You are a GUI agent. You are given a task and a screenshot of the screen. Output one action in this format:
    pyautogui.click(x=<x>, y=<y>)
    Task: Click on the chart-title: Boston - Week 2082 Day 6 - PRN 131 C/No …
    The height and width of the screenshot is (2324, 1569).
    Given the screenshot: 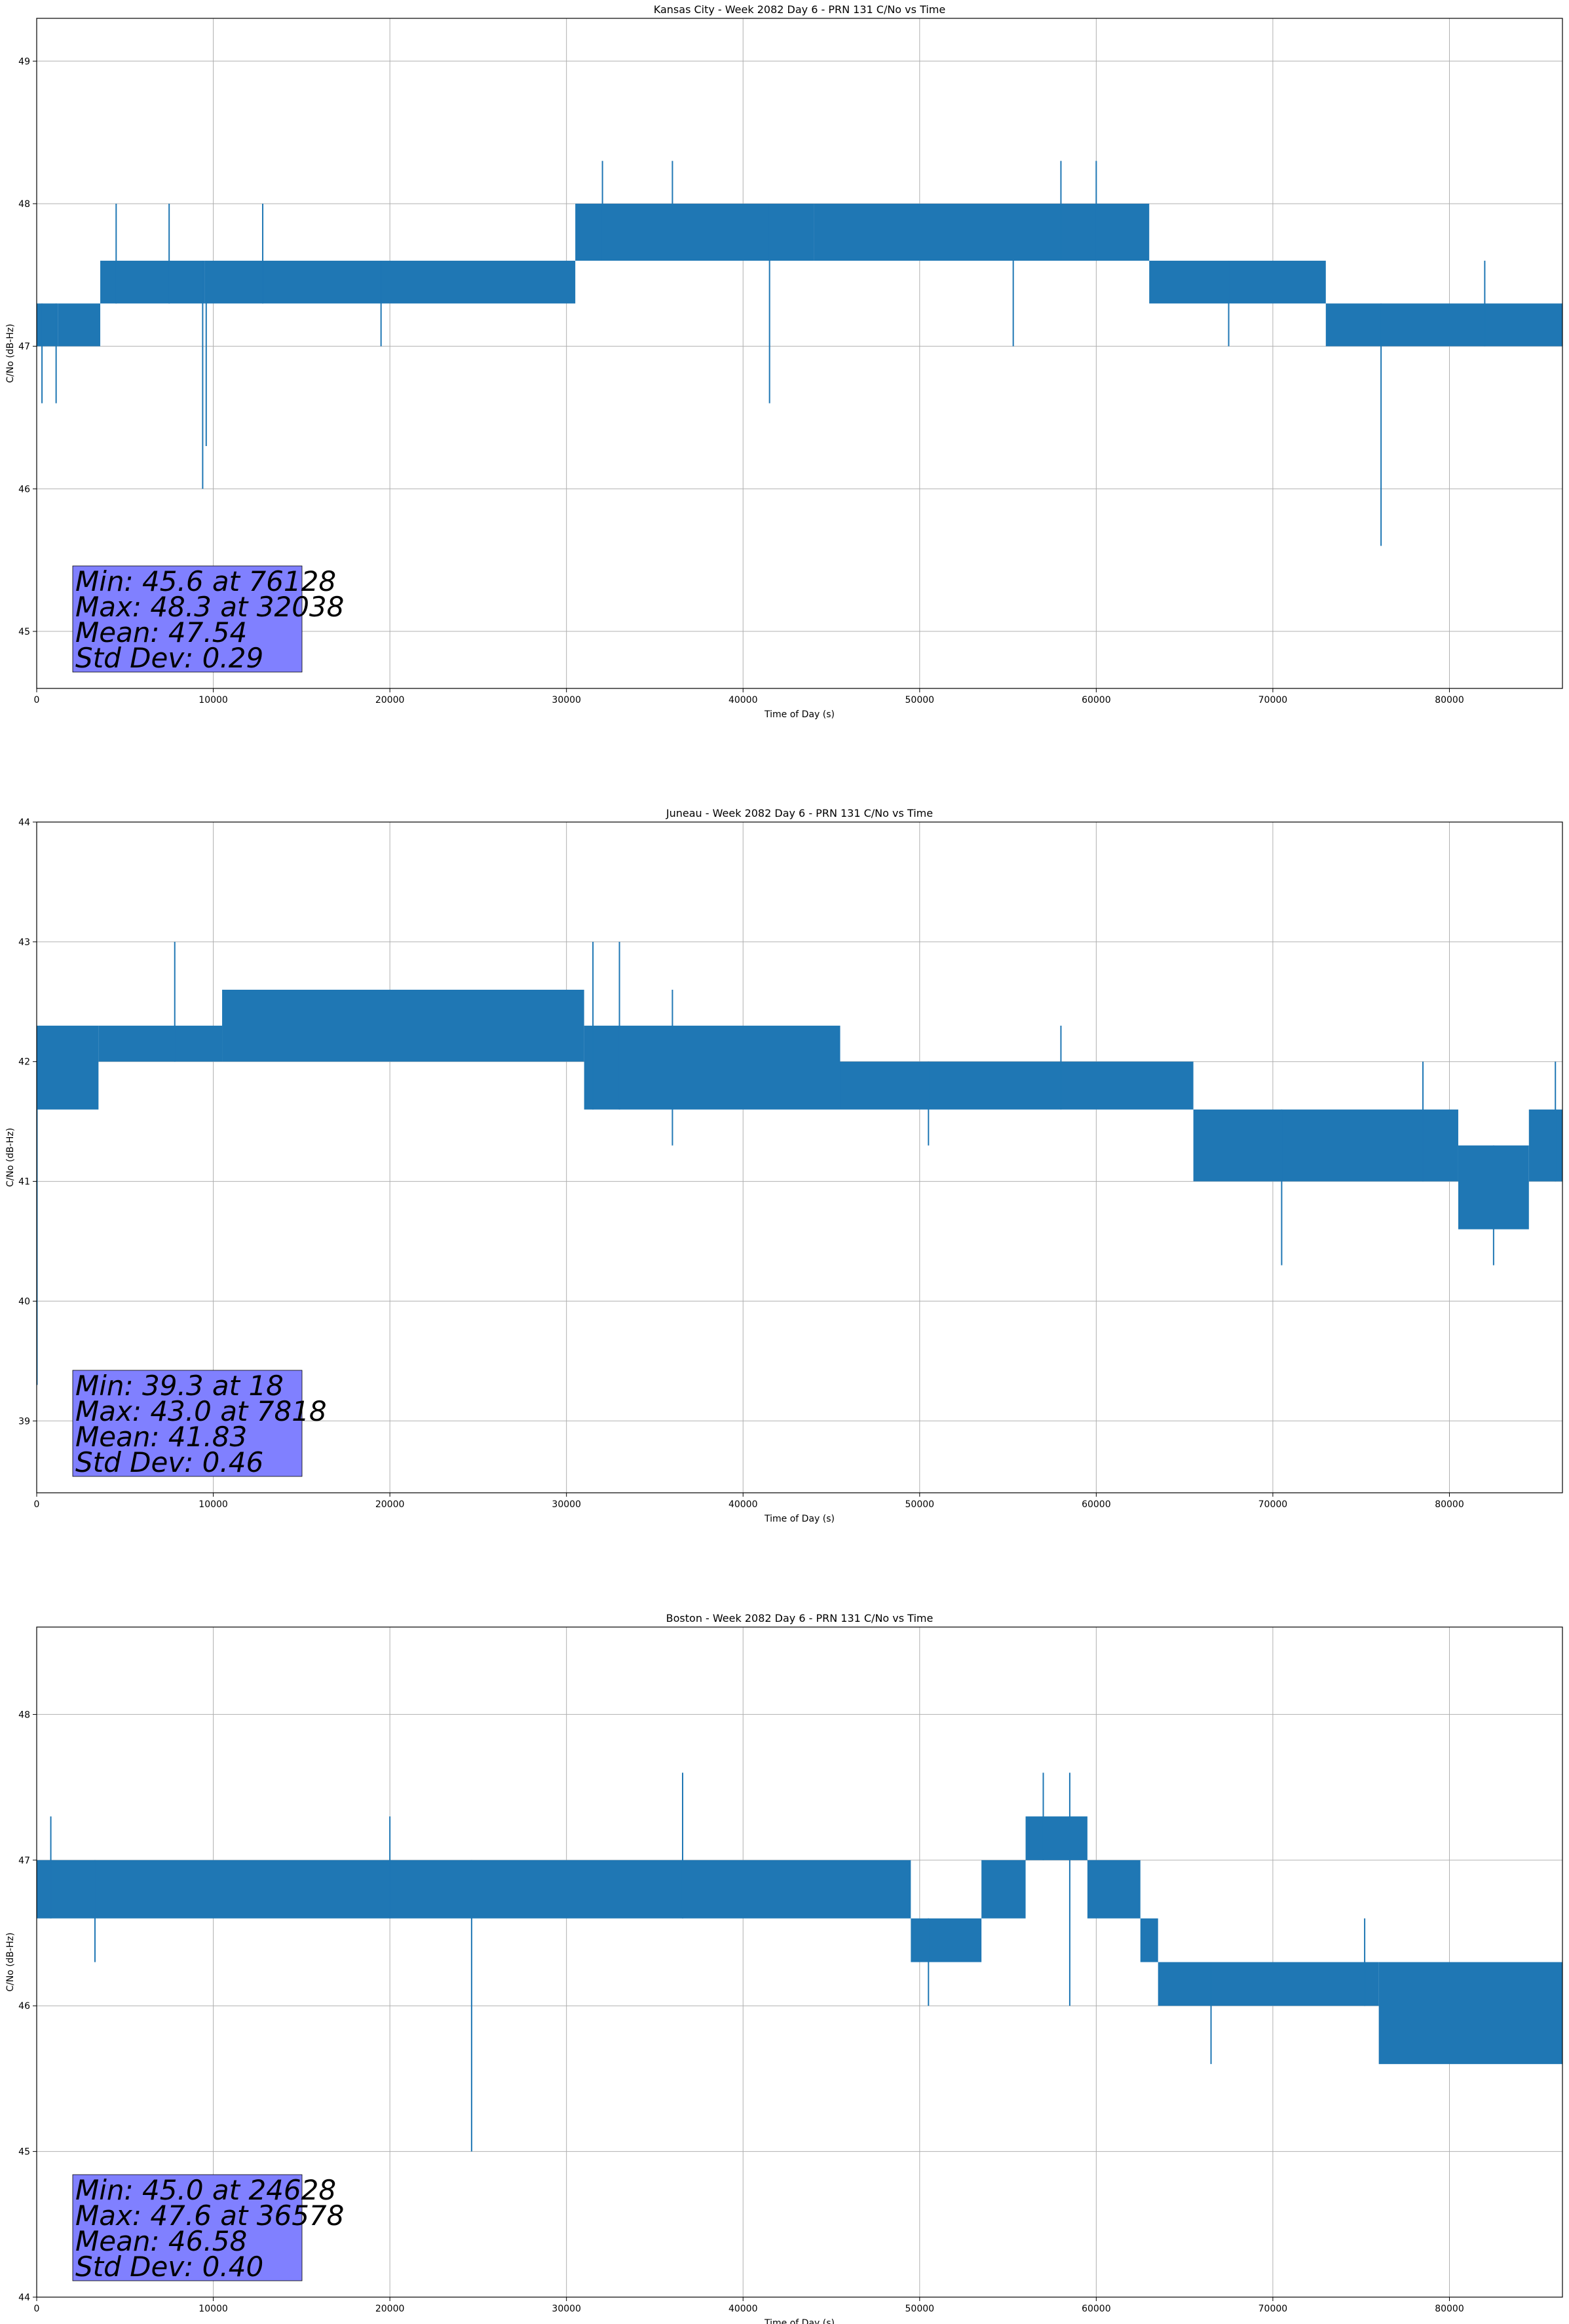 What is the action you would take?
    pyautogui.click(x=800, y=1618)
    